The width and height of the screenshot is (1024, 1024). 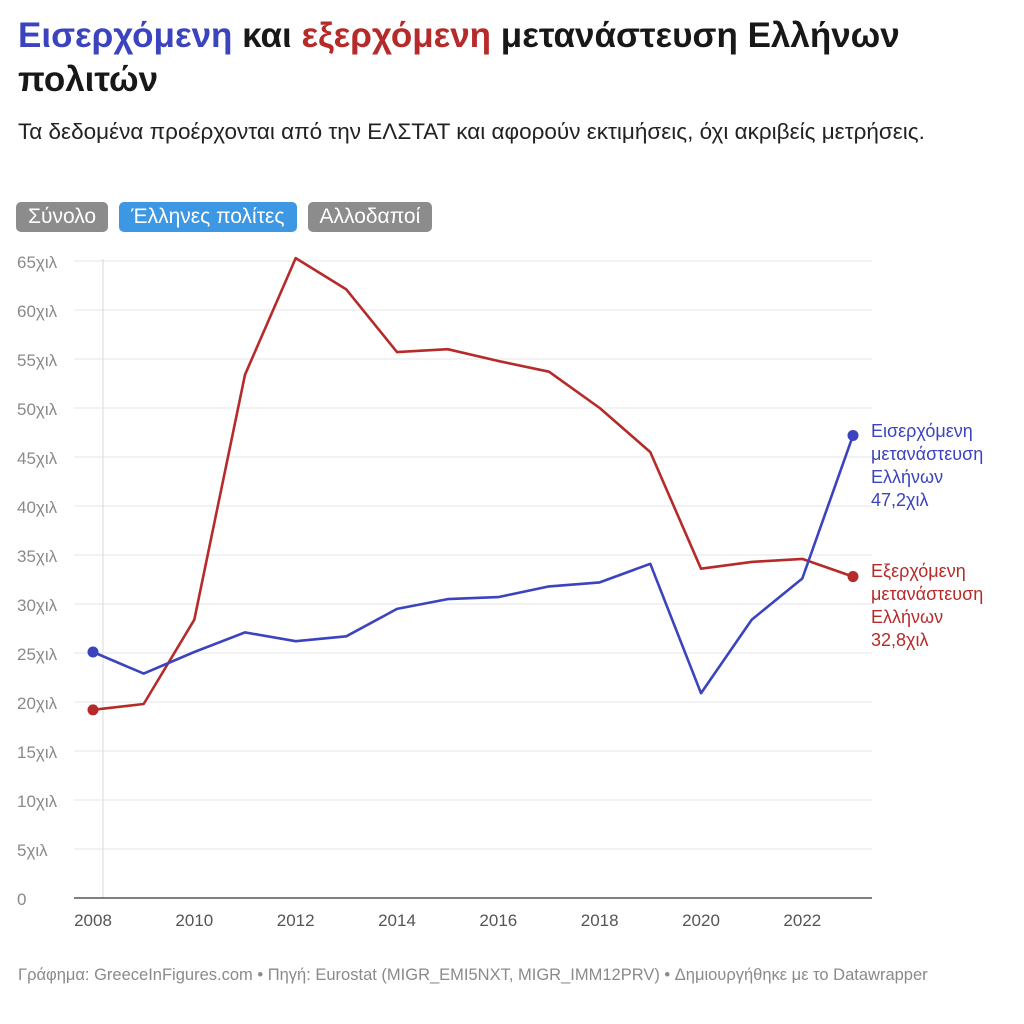 I want to click on dataset-toggle-group: Σύνολο Έλληνες πολίτες Αλλοδαποί, so click(x=224, y=217).